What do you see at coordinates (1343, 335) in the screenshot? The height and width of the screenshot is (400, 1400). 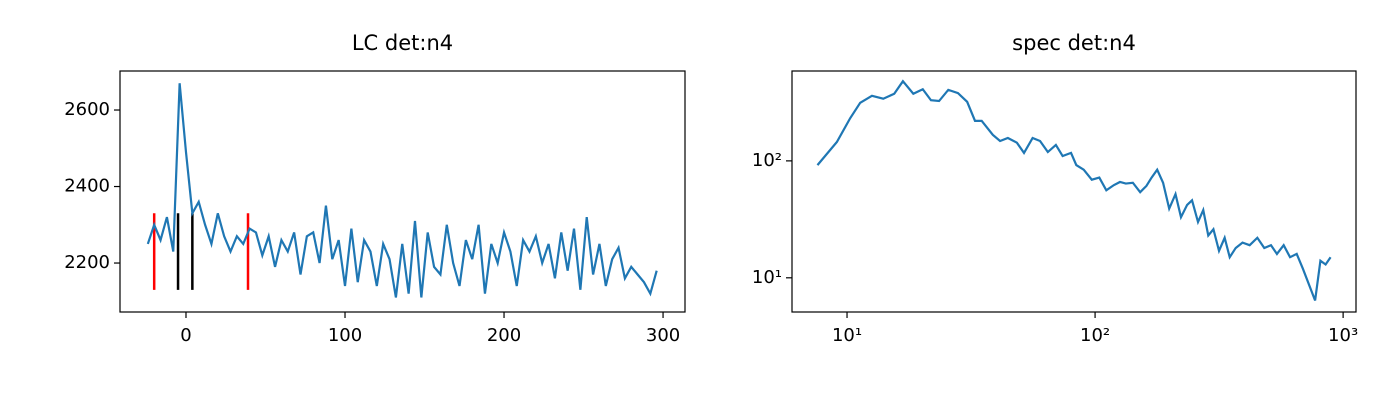 I see `x-tick-label: 10³` at bounding box center [1343, 335].